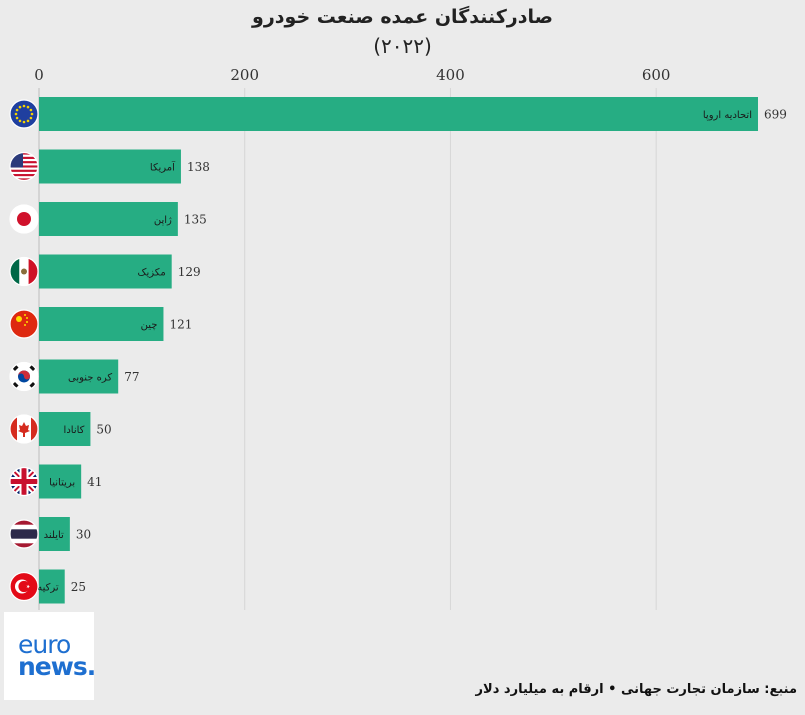  I want to click on value-label: 30, so click(83, 535).